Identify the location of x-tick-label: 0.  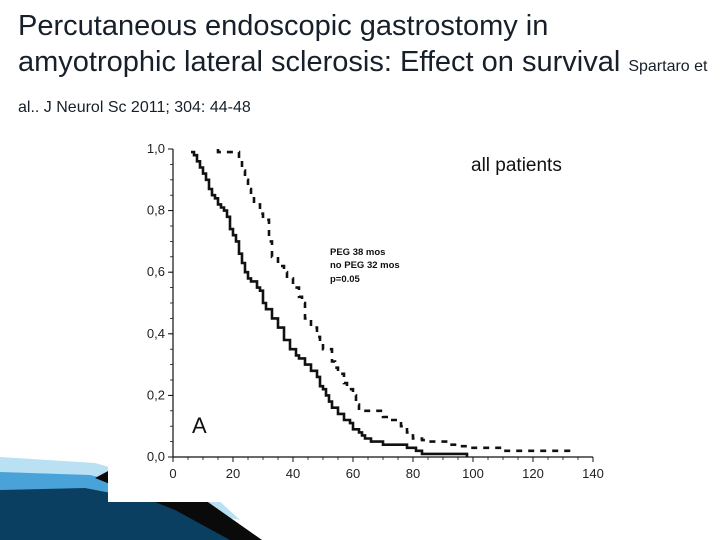
(172, 473).